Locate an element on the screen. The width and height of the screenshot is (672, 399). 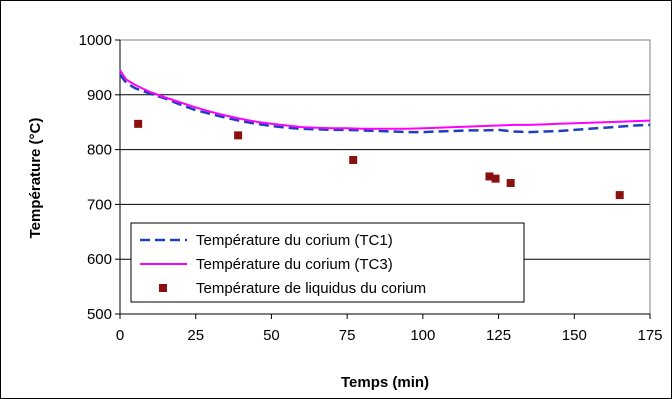
x-tick-label: 150 is located at coordinates (574, 335).